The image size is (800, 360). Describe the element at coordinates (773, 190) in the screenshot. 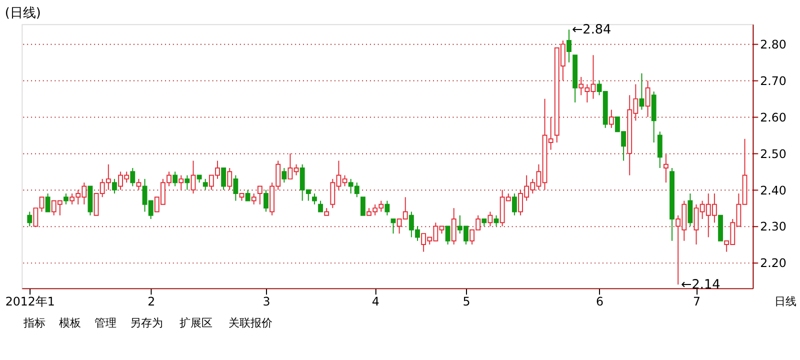

I see `y-tick-label: 2.40` at that location.